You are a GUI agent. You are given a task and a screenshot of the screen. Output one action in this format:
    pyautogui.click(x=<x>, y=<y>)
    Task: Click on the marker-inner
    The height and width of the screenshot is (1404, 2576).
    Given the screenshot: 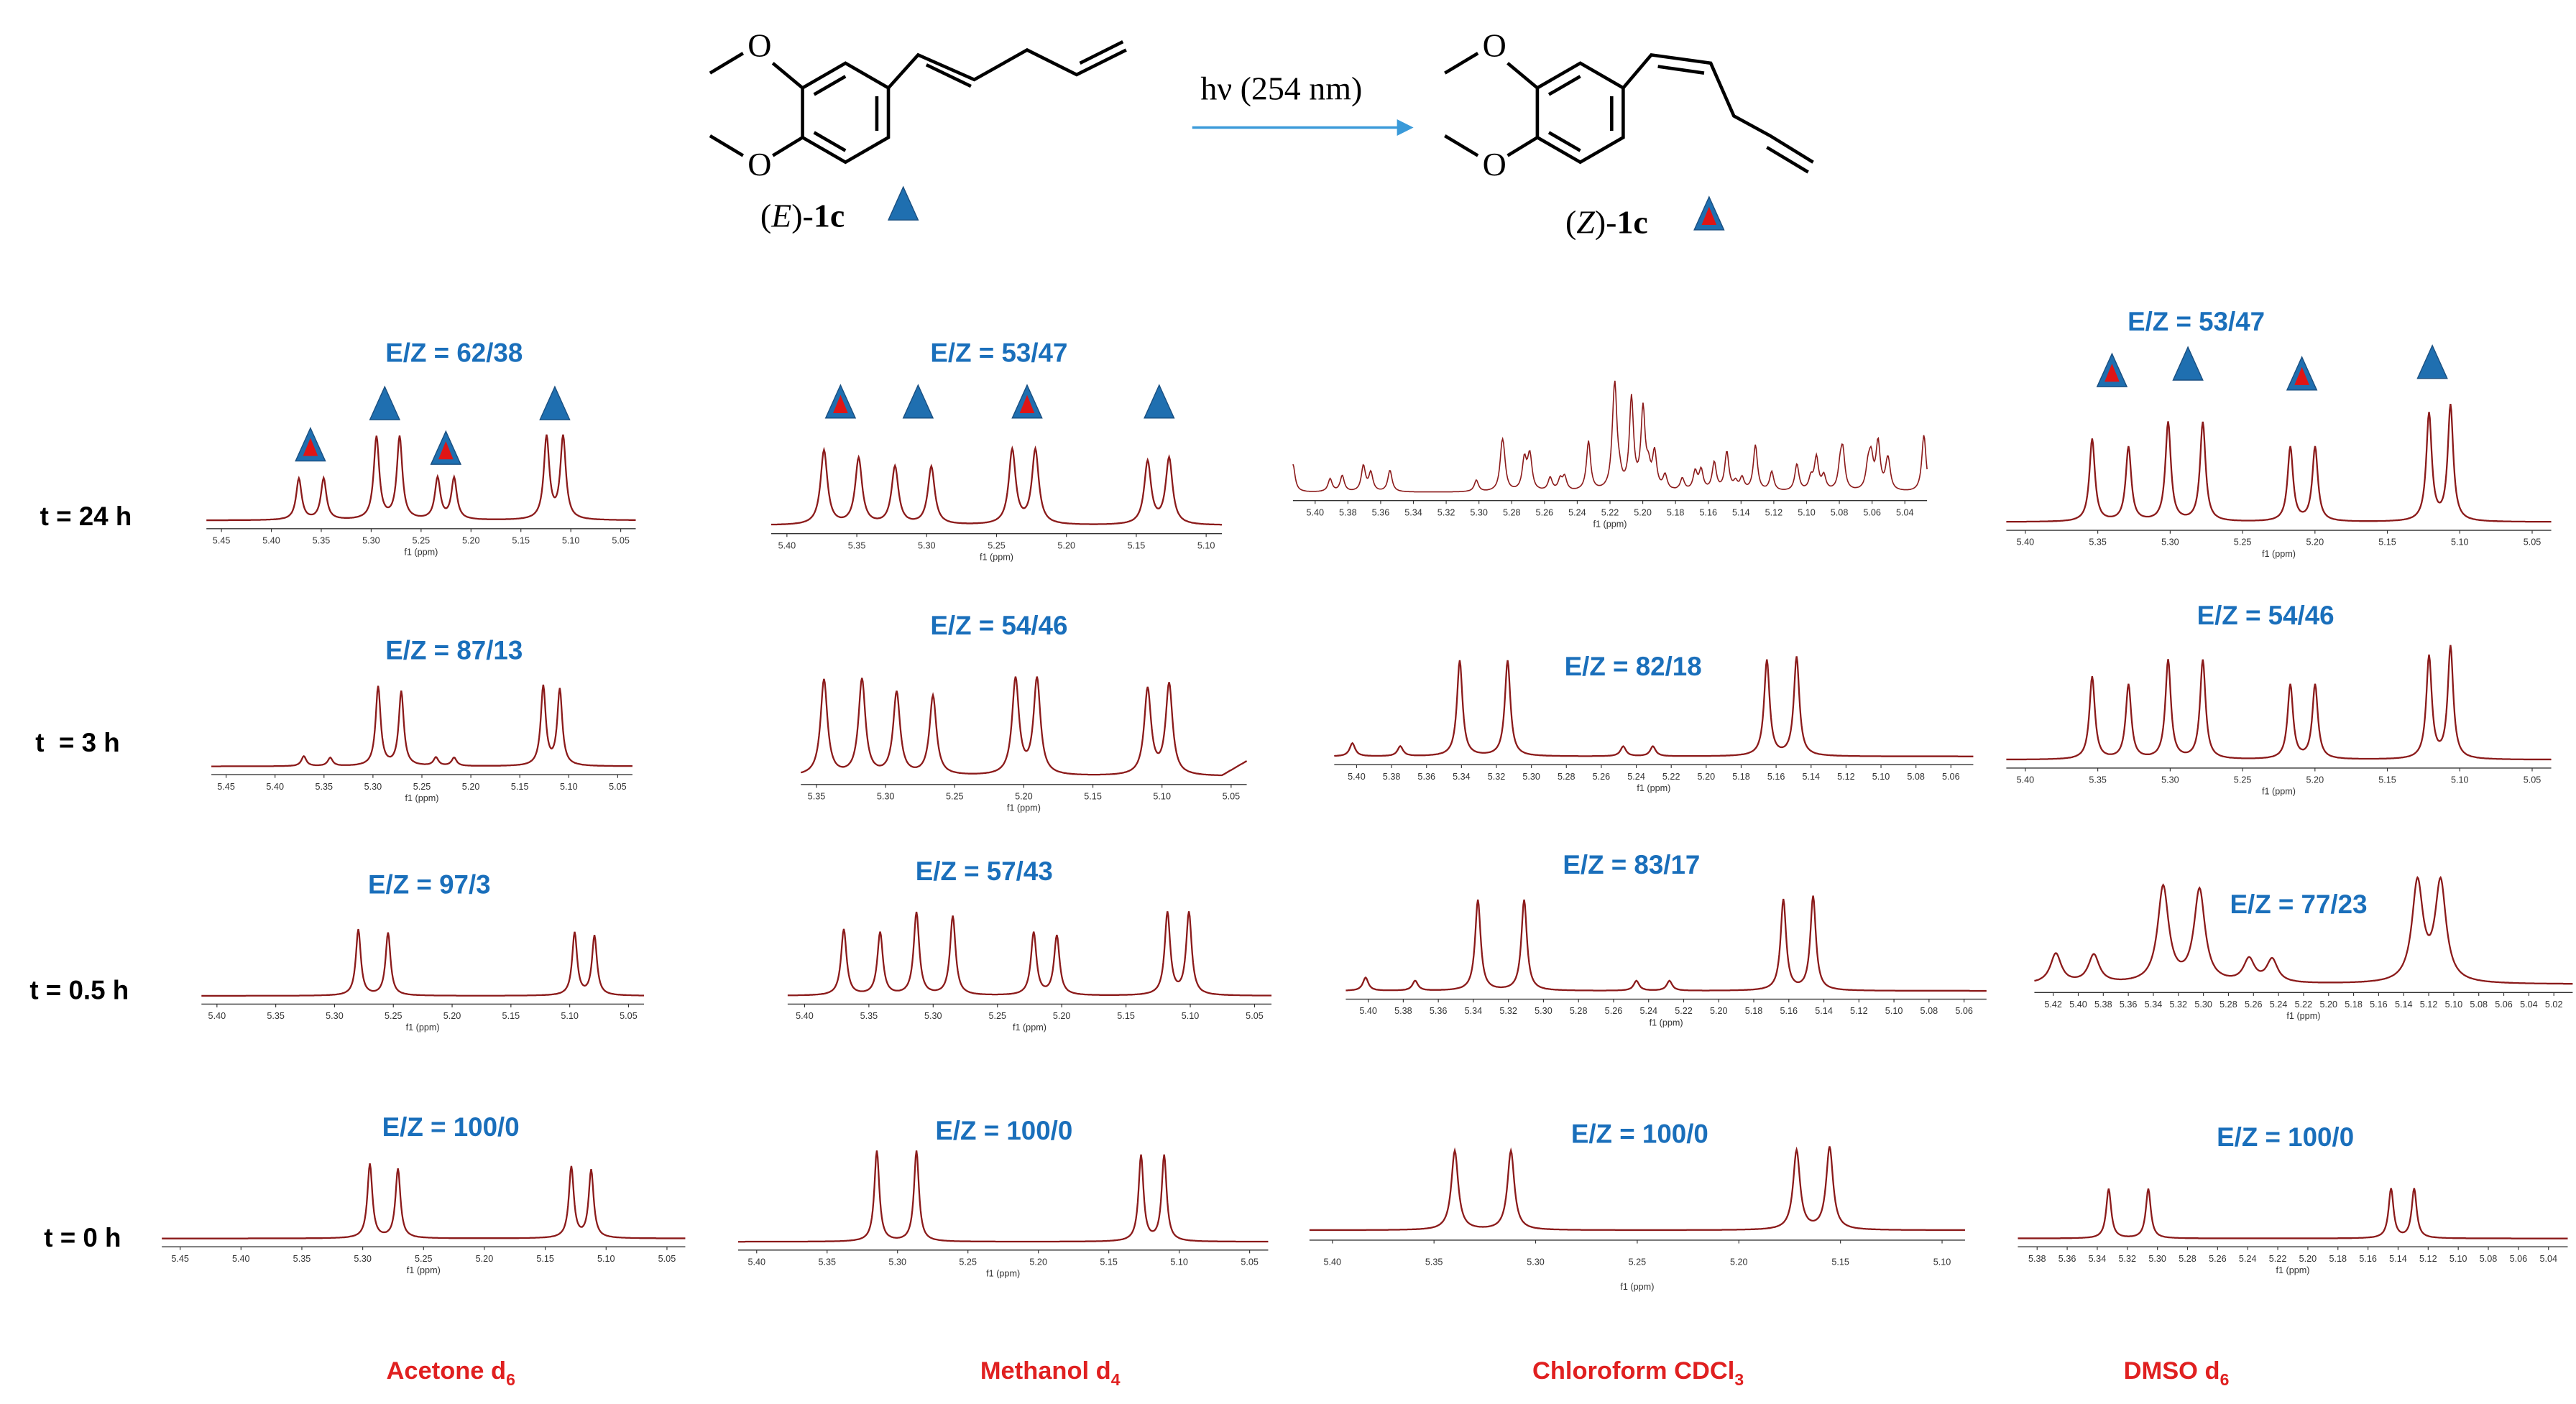 What is the action you would take?
    pyautogui.click(x=1709, y=216)
    